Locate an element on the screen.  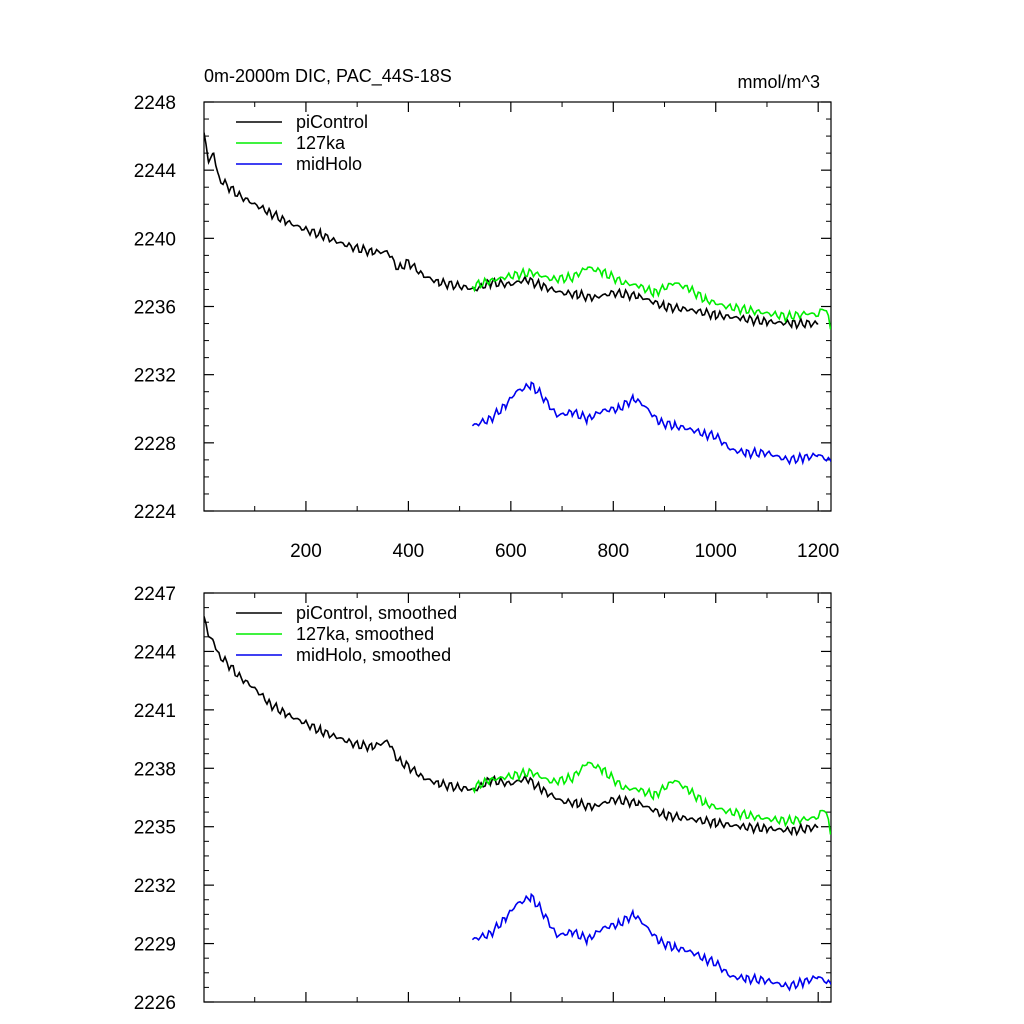
legend-label-piControl: piControl is located at coordinates (332, 122).